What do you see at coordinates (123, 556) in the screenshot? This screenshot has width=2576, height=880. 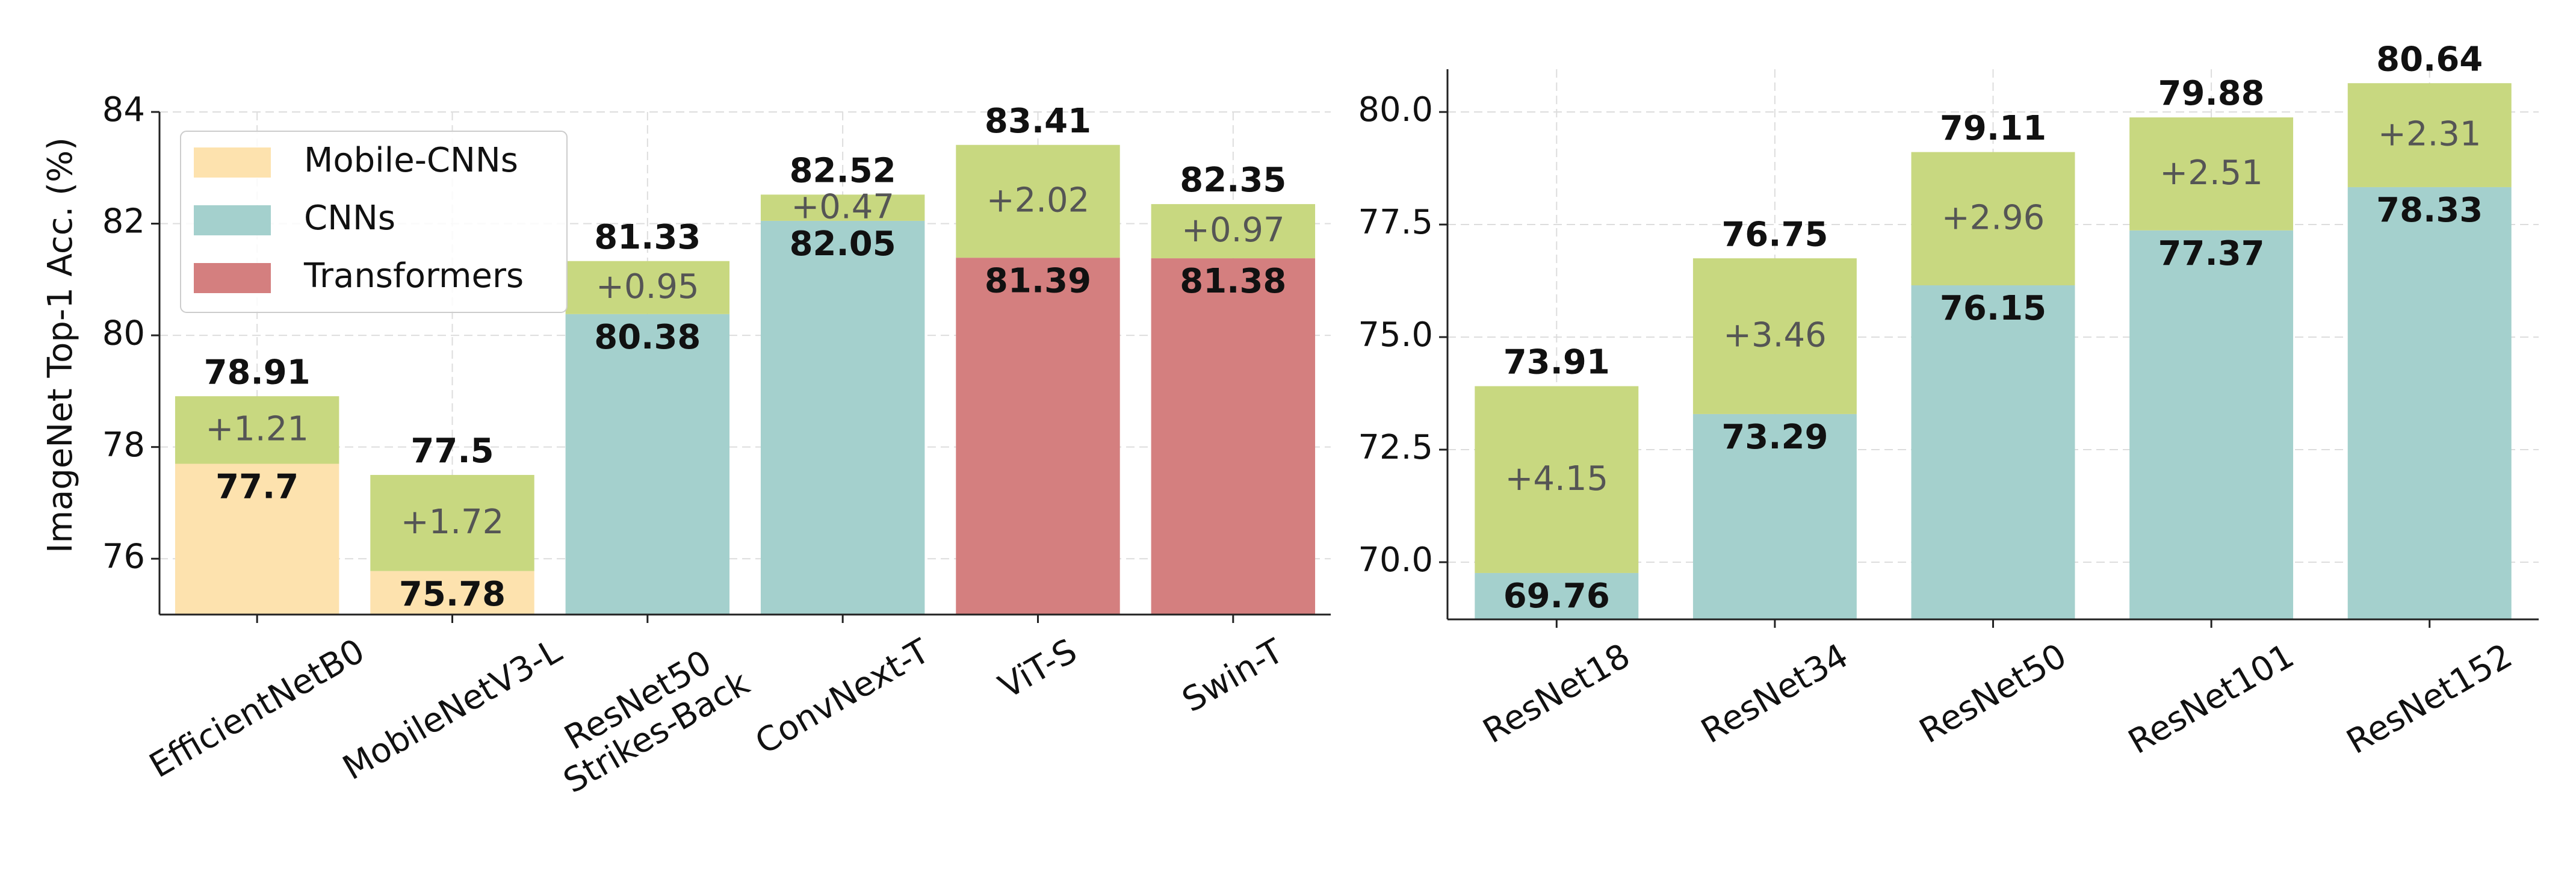 I see `y-tick-label: 76` at bounding box center [123, 556].